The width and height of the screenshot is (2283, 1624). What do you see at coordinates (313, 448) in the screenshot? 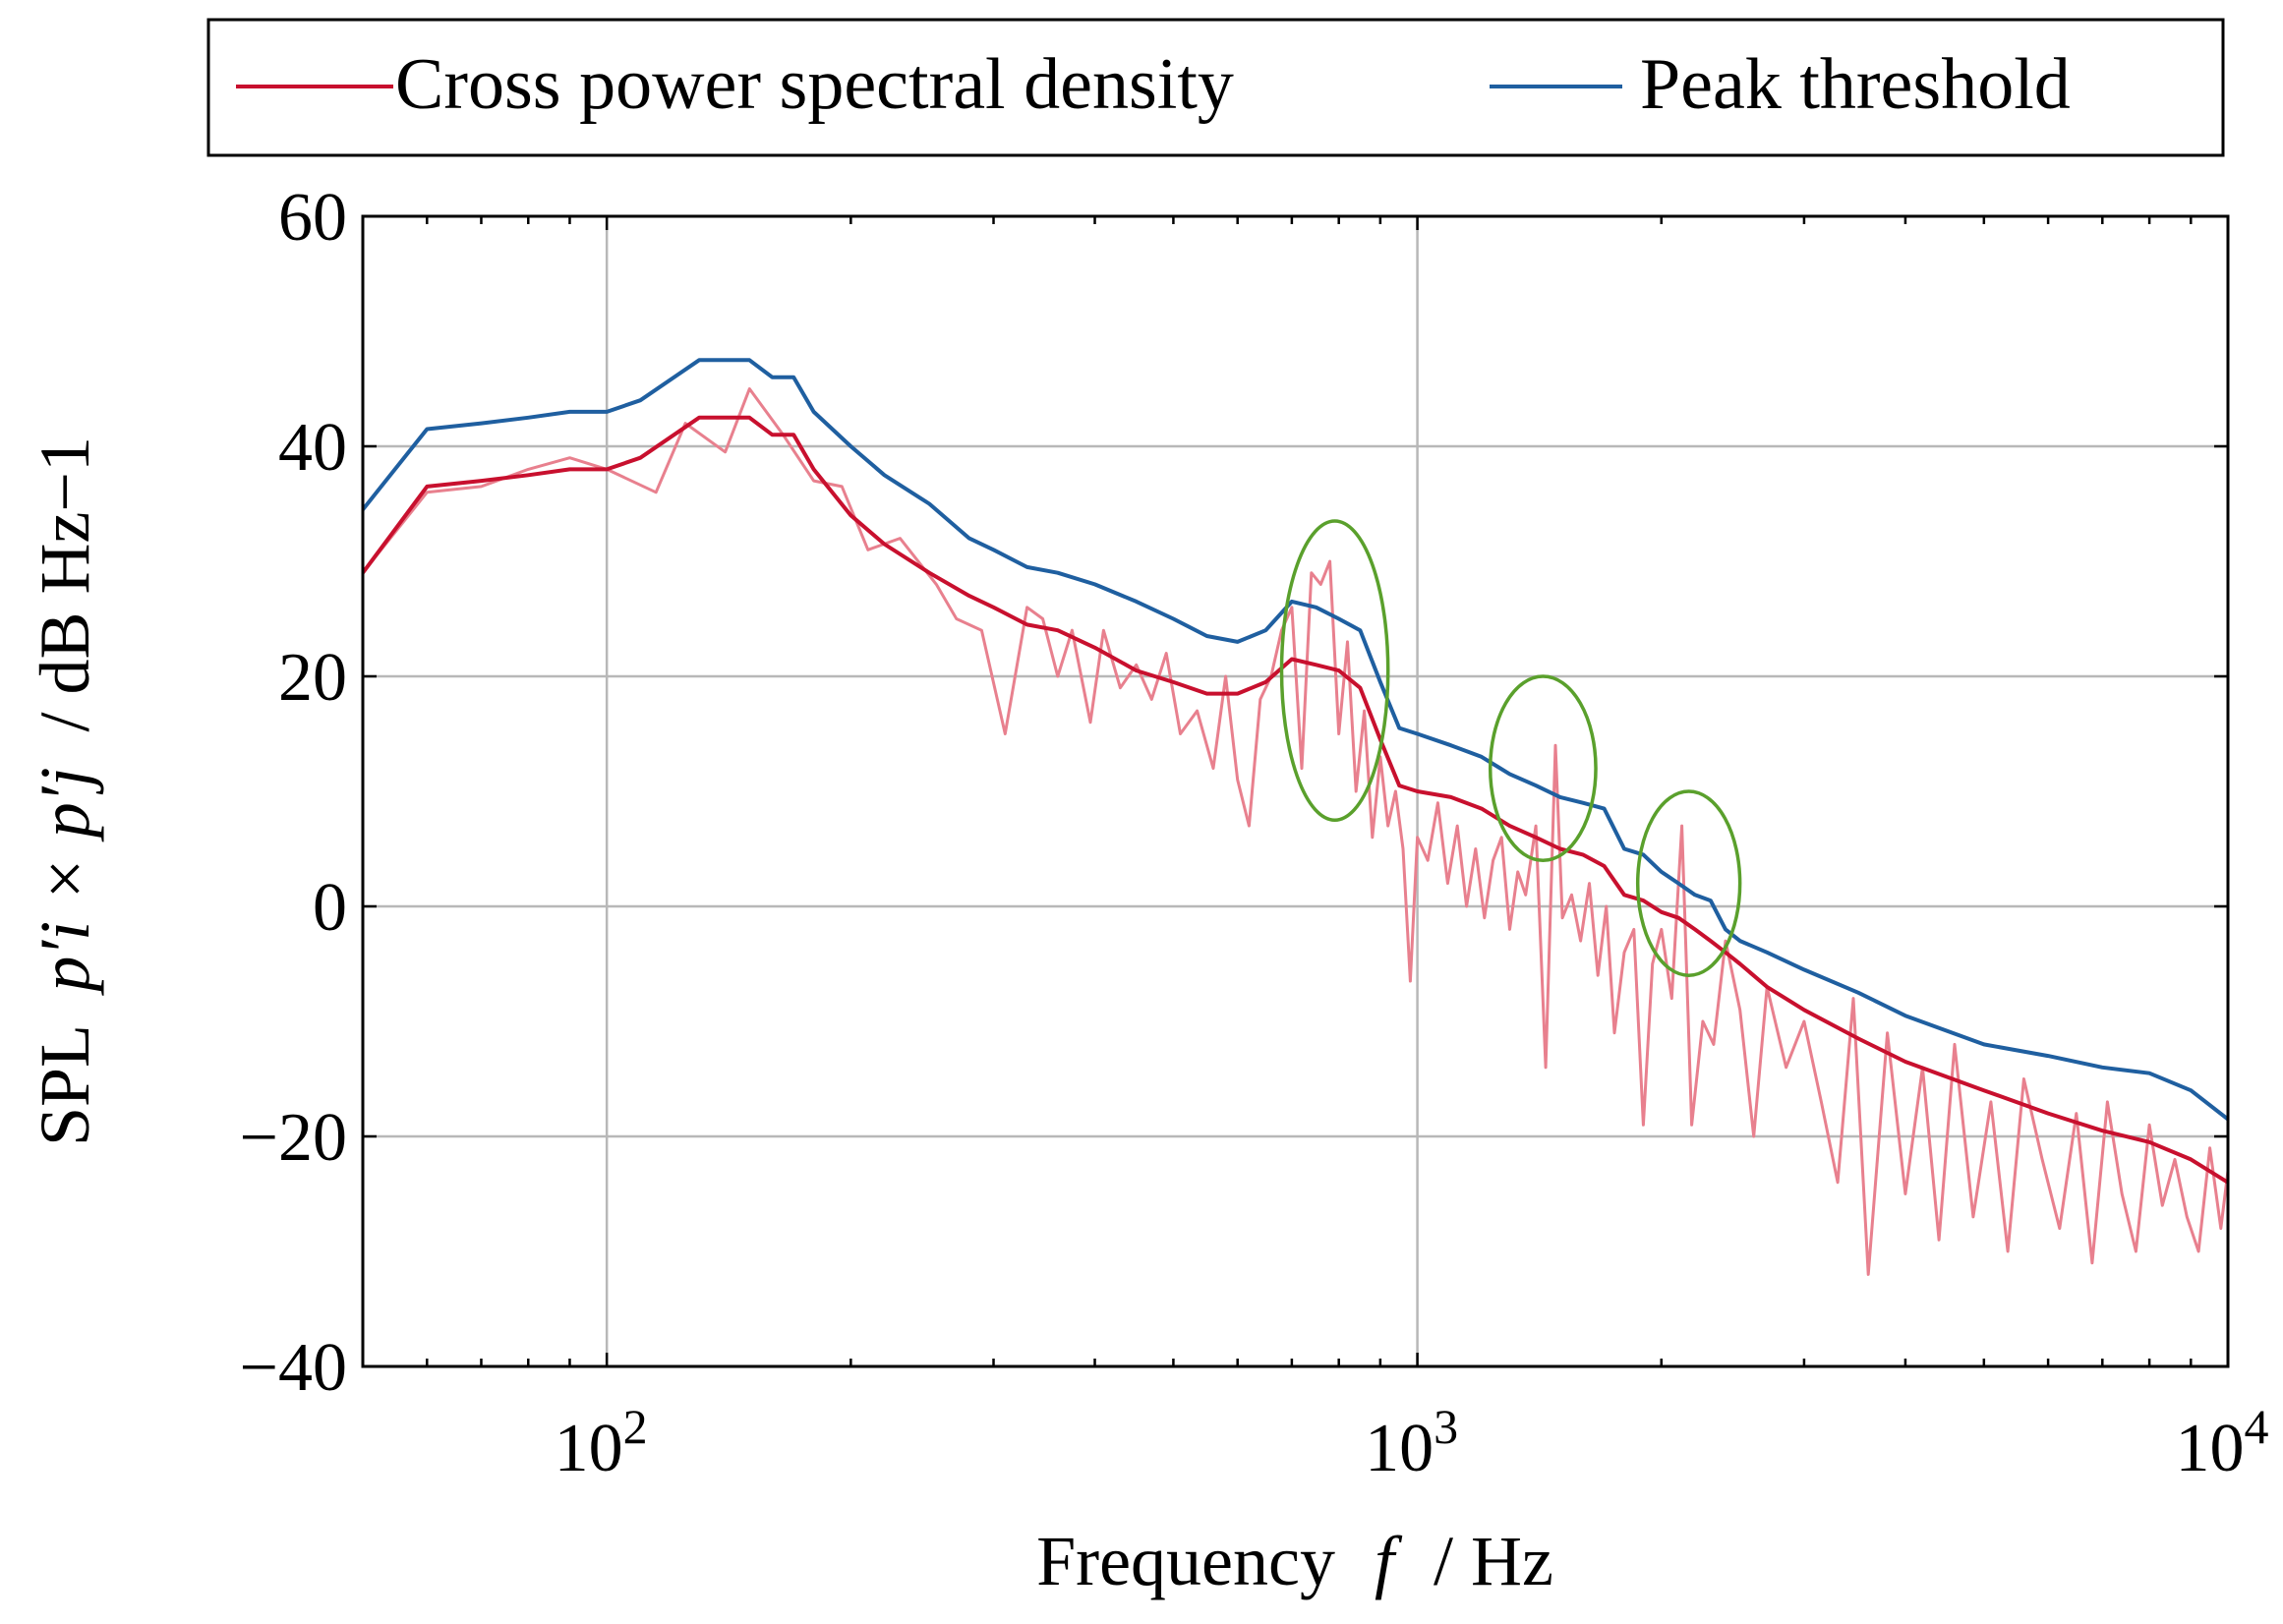
I see `y-tick-label: 40` at bounding box center [313, 448].